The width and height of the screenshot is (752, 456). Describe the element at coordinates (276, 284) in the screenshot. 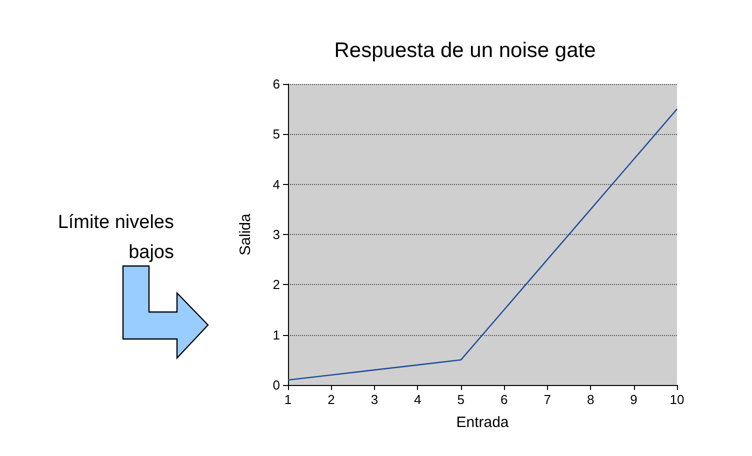

I see `y-tick-label: 2` at that location.